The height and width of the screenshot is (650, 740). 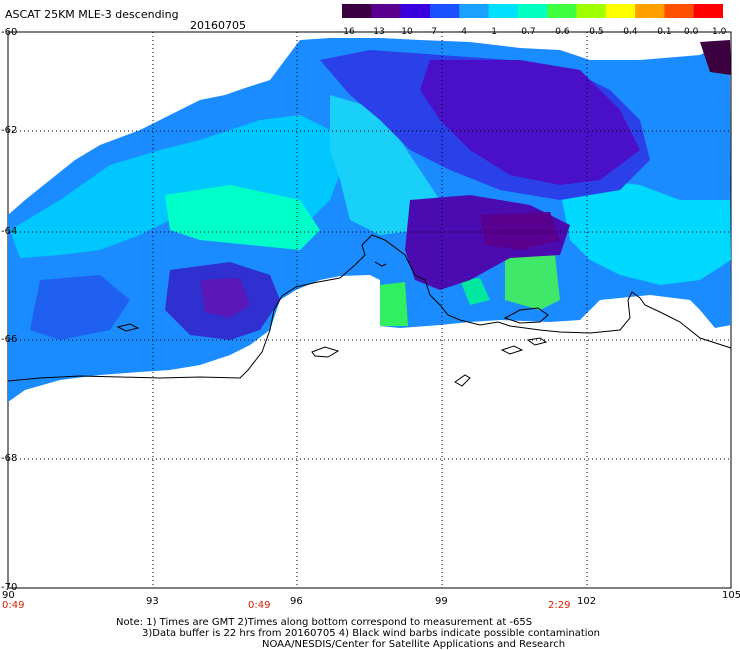 I want to click on lon-label: 90, so click(x=8, y=595).